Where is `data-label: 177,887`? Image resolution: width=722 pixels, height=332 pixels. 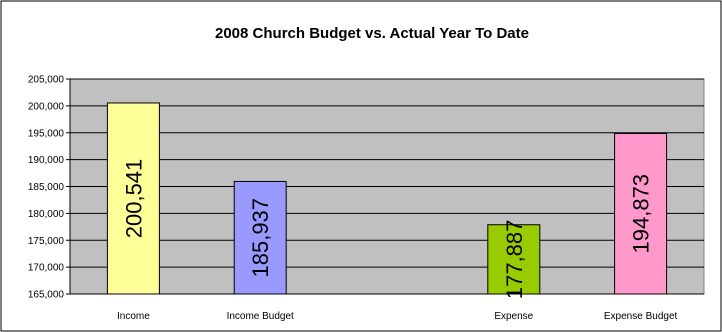 data-label: 177,887 is located at coordinates (514, 260).